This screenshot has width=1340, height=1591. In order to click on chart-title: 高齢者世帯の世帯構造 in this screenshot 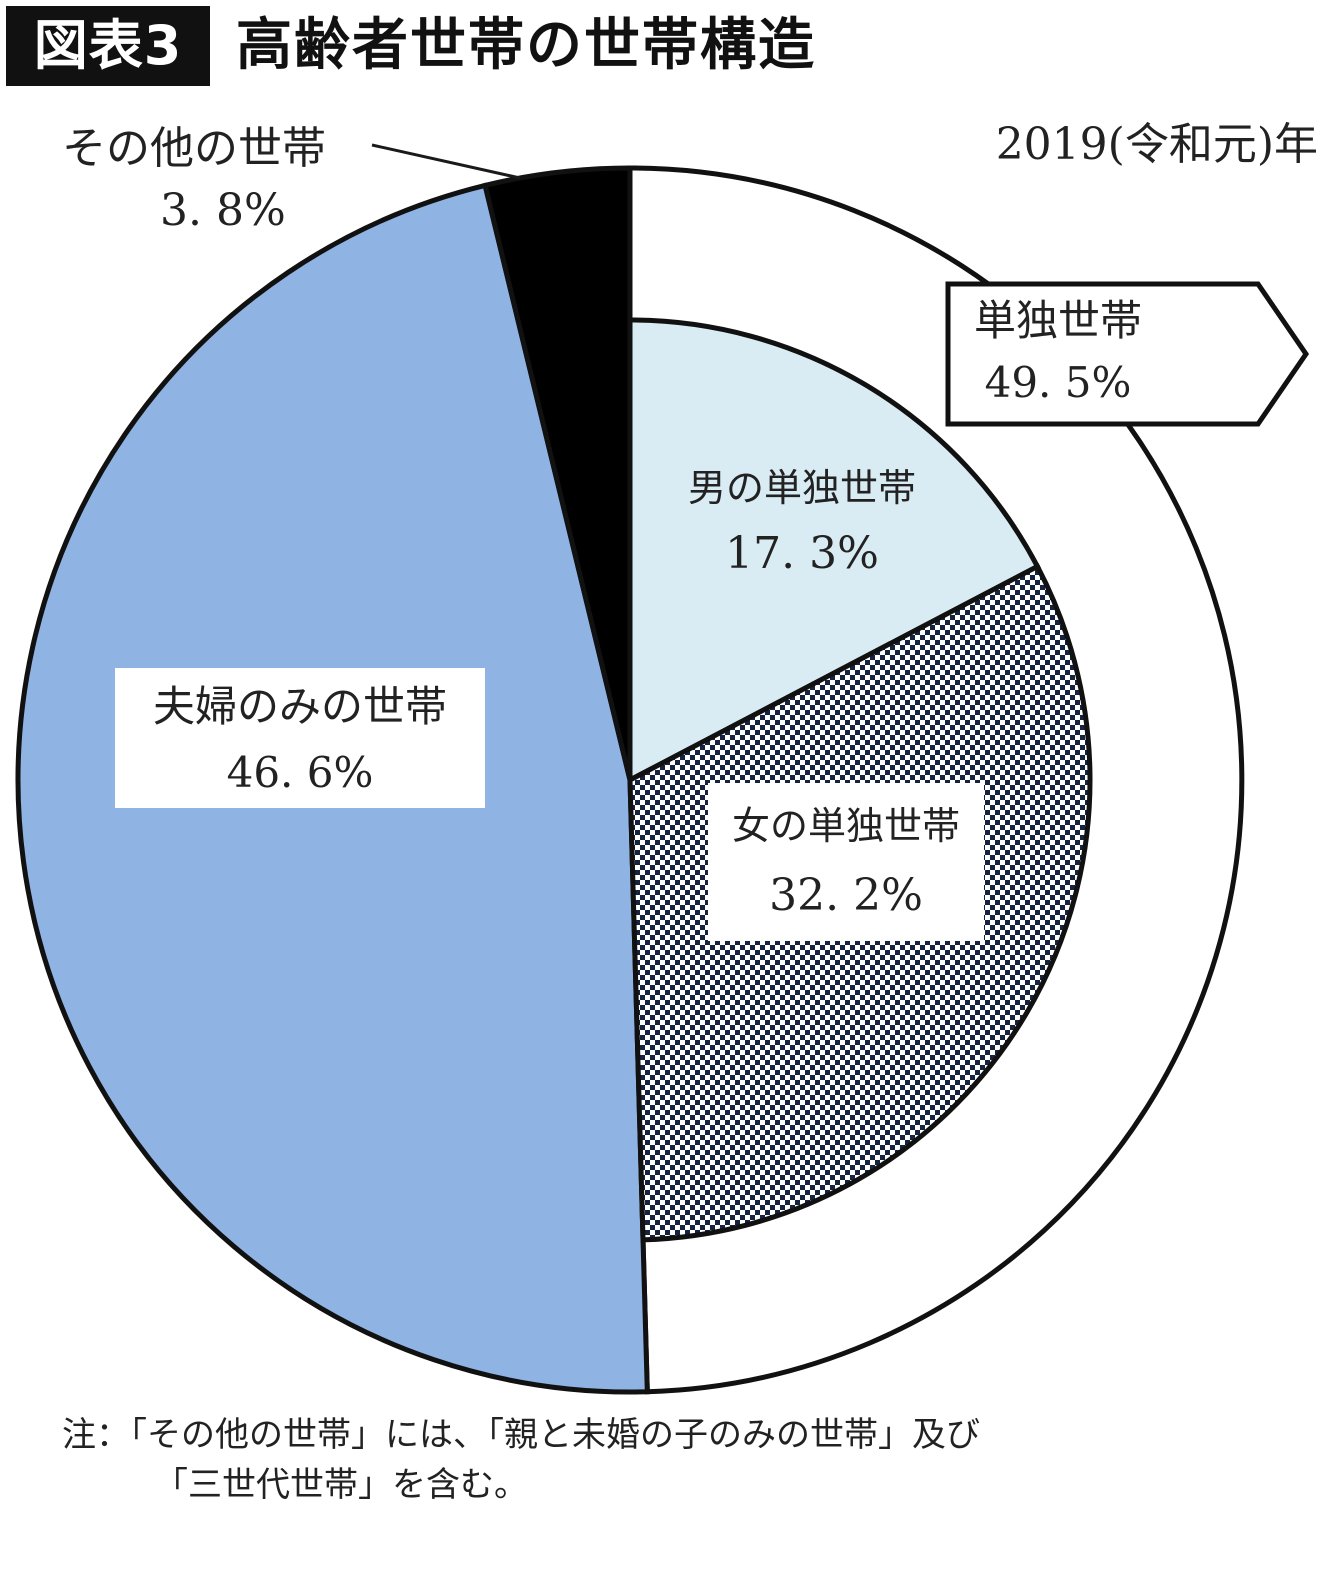, I will do `click(526, 45)`.